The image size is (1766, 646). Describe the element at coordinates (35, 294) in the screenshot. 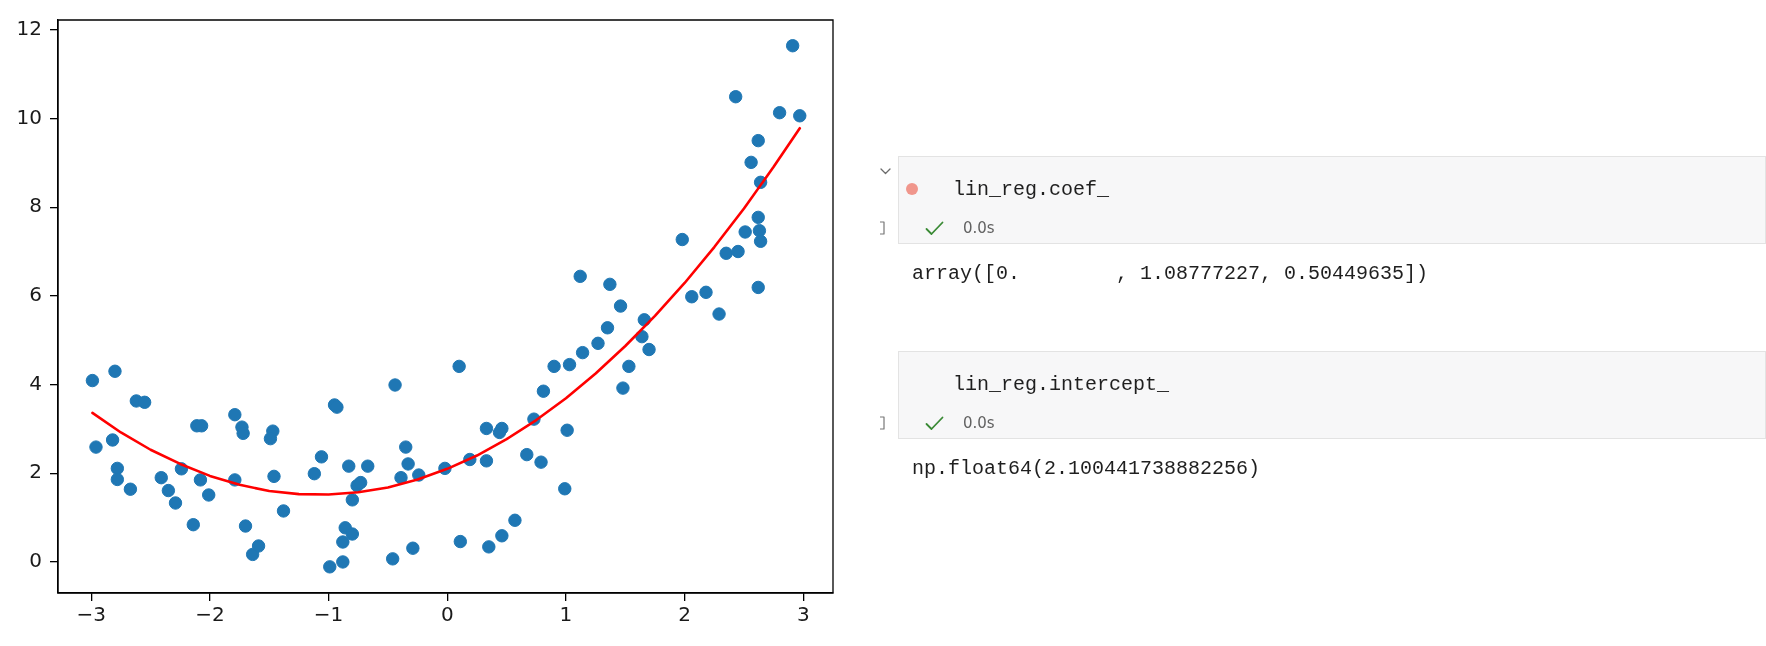

I see `y-tick-label: 6` at that location.